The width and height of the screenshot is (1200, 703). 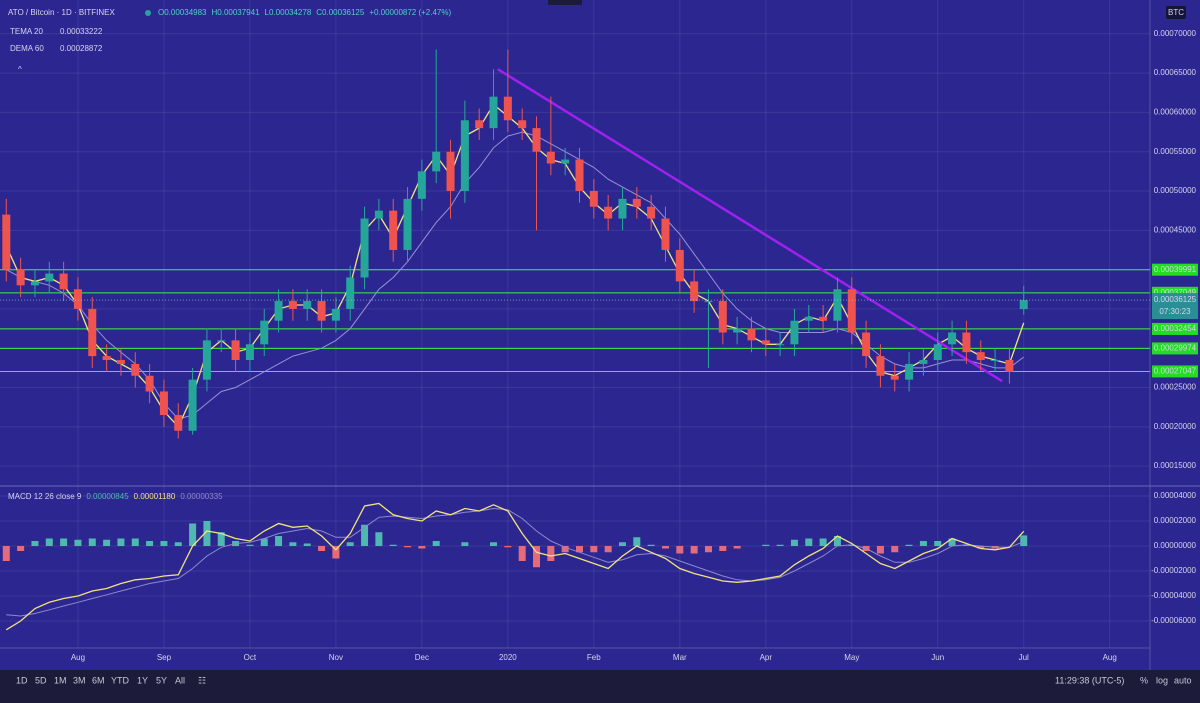 I want to click on clock: 11:29:38 (UTC-5), so click(x=1089, y=680).